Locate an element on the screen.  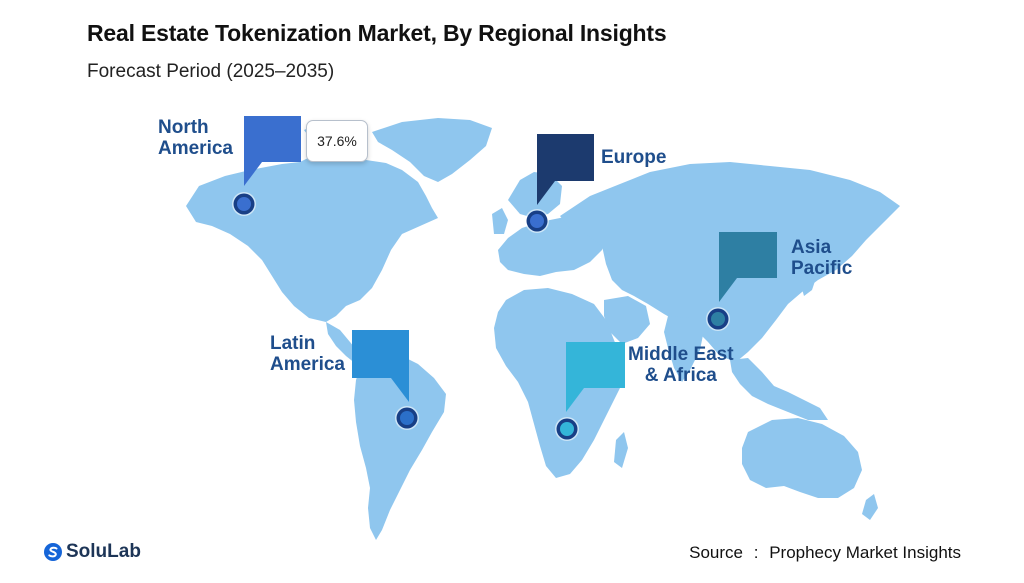
callout-pointer-latin-america is located at coordinates (400, 390).